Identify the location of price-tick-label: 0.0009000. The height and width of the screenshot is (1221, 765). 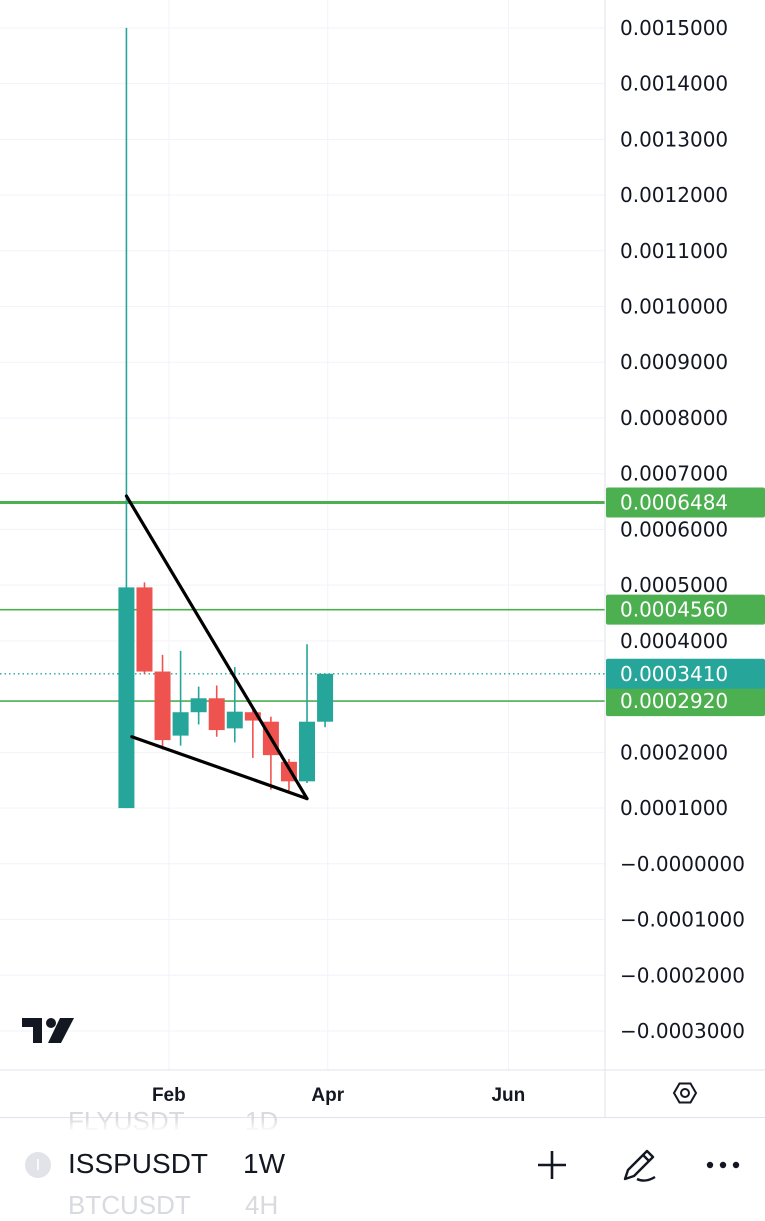
(674, 362).